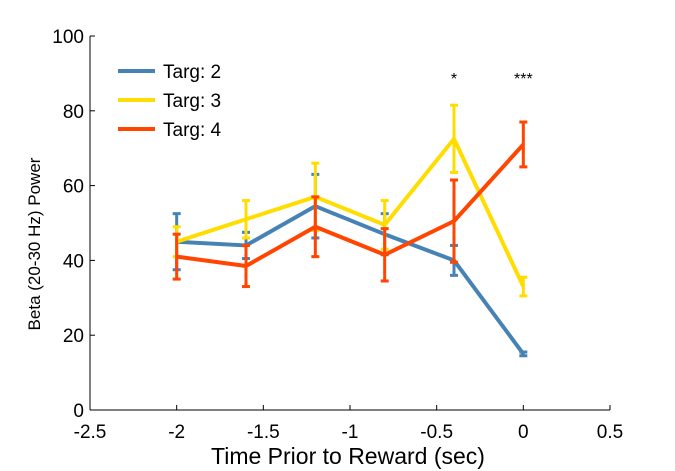  I want to click on y-axis-label: Beta (20-30 Hz) Power, so click(34, 243).